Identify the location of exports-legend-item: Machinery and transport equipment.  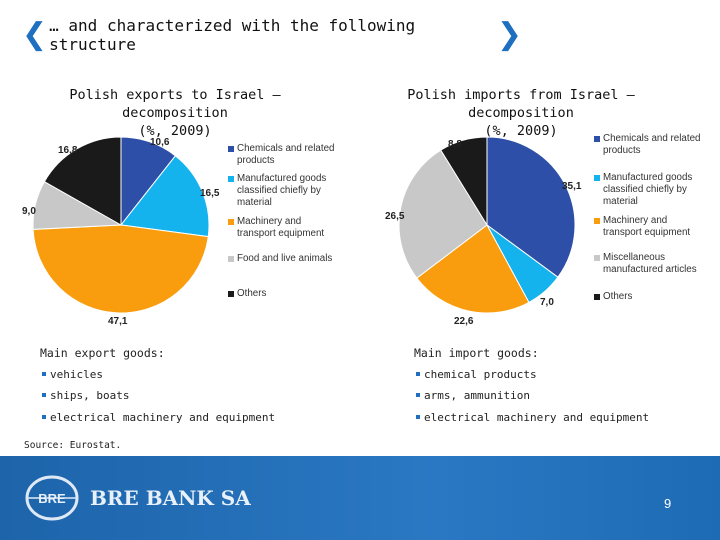
(282, 233).